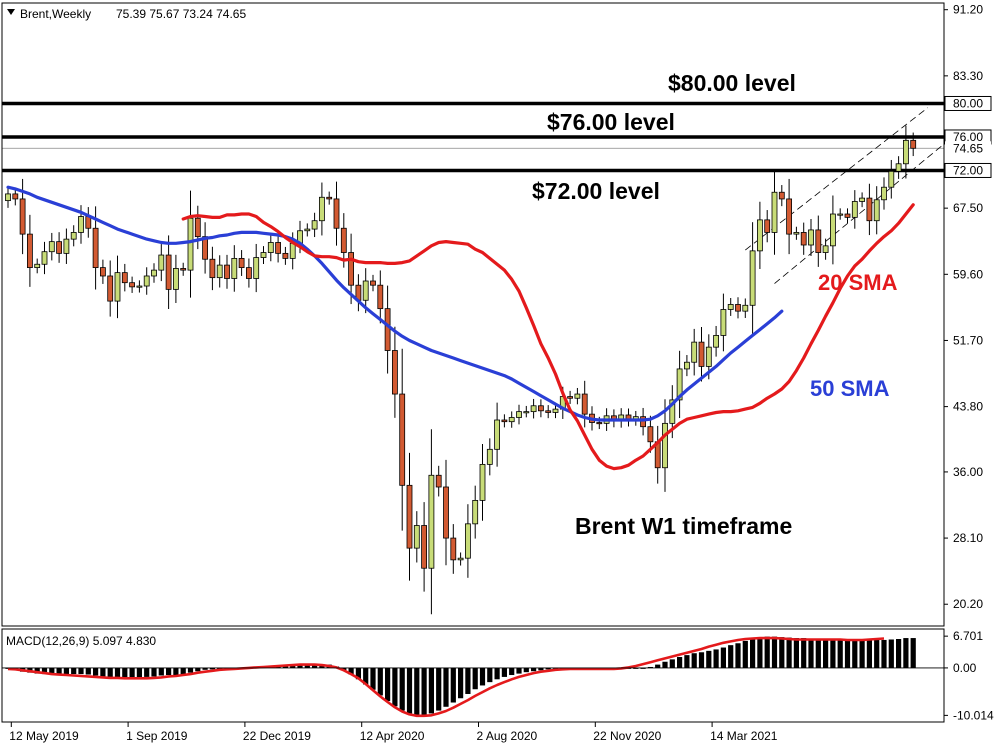  What do you see at coordinates (968, 538) in the screenshot?
I see `y-tick-label-8: 28.10` at bounding box center [968, 538].